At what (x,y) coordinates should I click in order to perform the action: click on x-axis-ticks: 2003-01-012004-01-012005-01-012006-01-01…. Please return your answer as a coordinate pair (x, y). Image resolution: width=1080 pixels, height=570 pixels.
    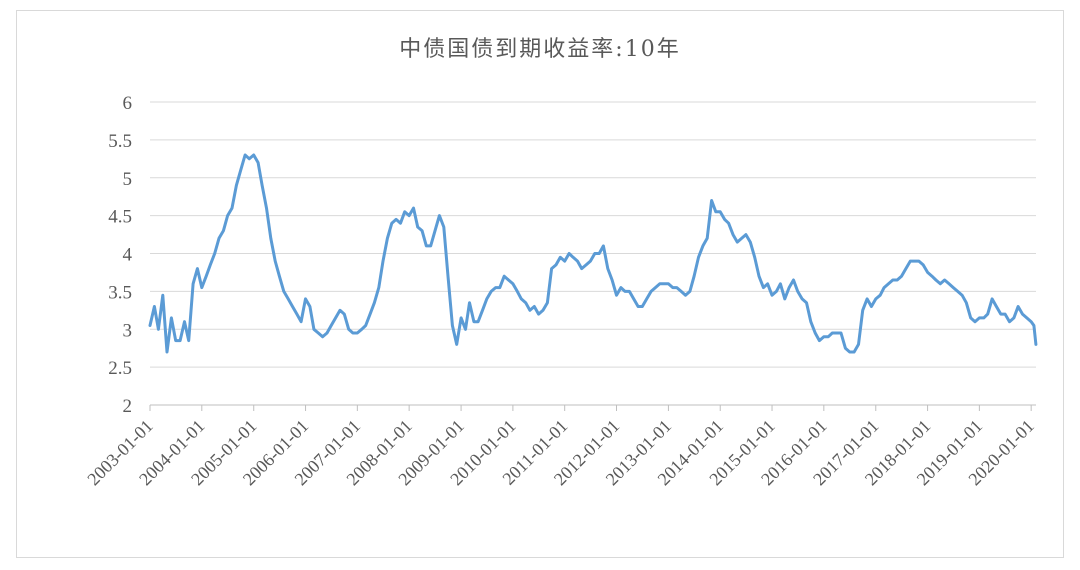
    Looking at the image, I should click on (560, 447).